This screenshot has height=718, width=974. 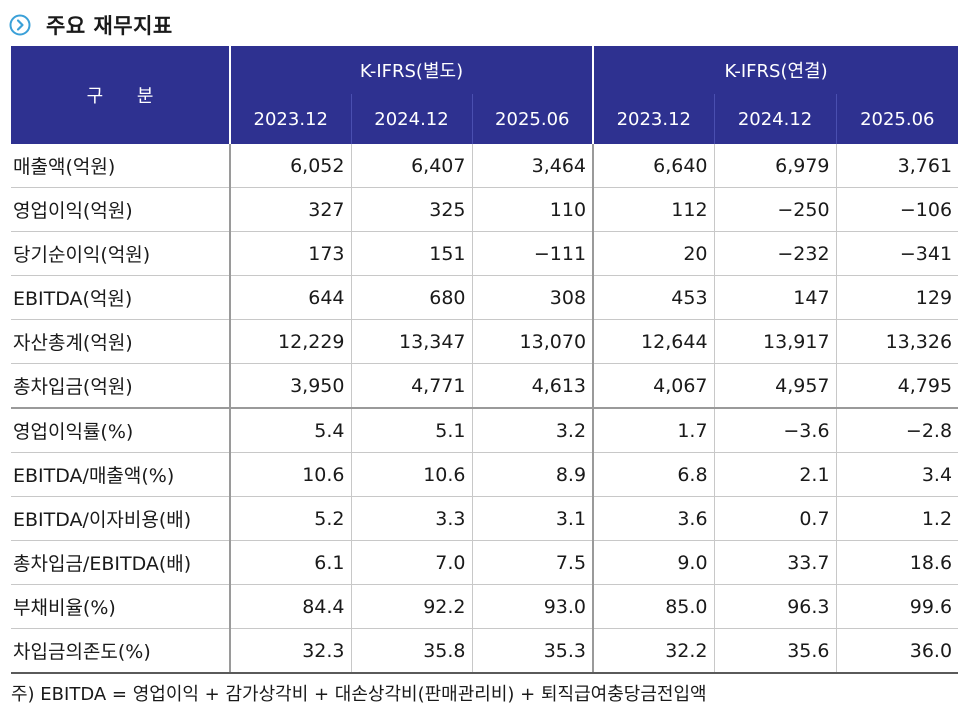 What do you see at coordinates (653, 651) in the screenshot?
I see `value-cell: 32.2` at bounding box center [653, 651].